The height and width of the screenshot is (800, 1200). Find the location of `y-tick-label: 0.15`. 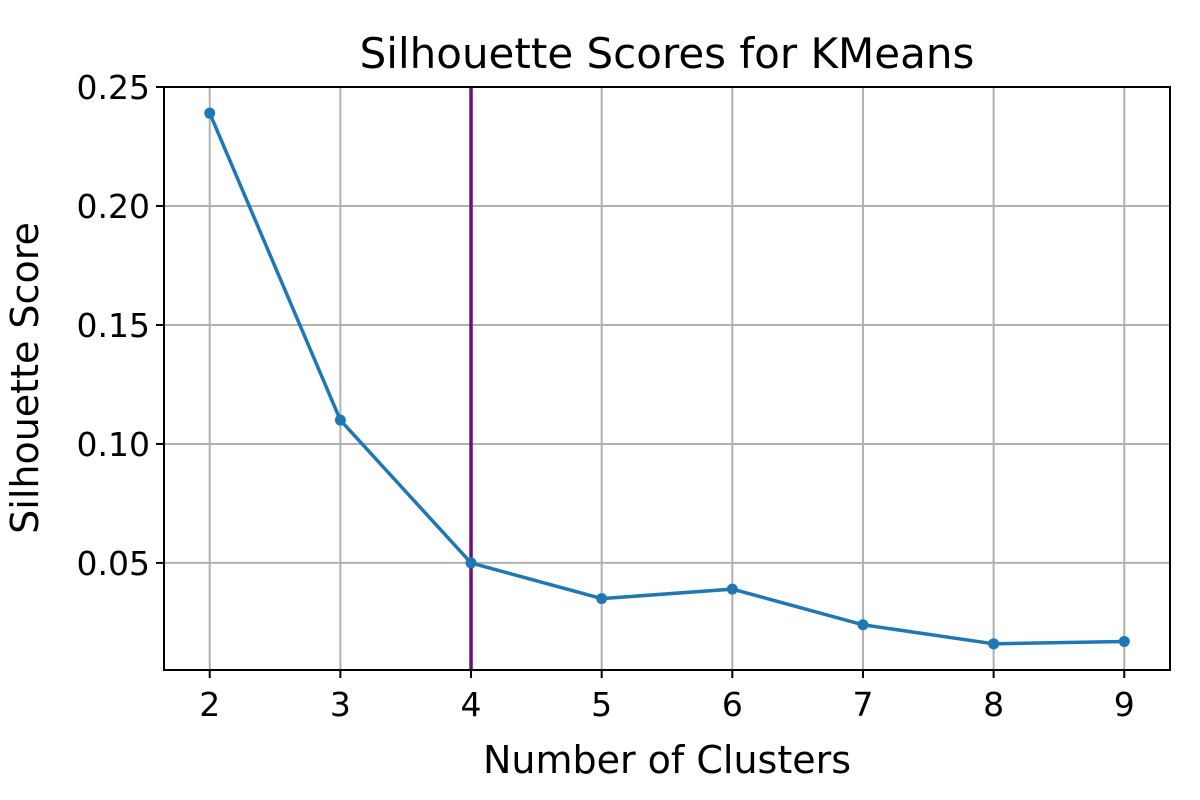

y-tick-label: 0.15 is located at coordinates (113, 325).